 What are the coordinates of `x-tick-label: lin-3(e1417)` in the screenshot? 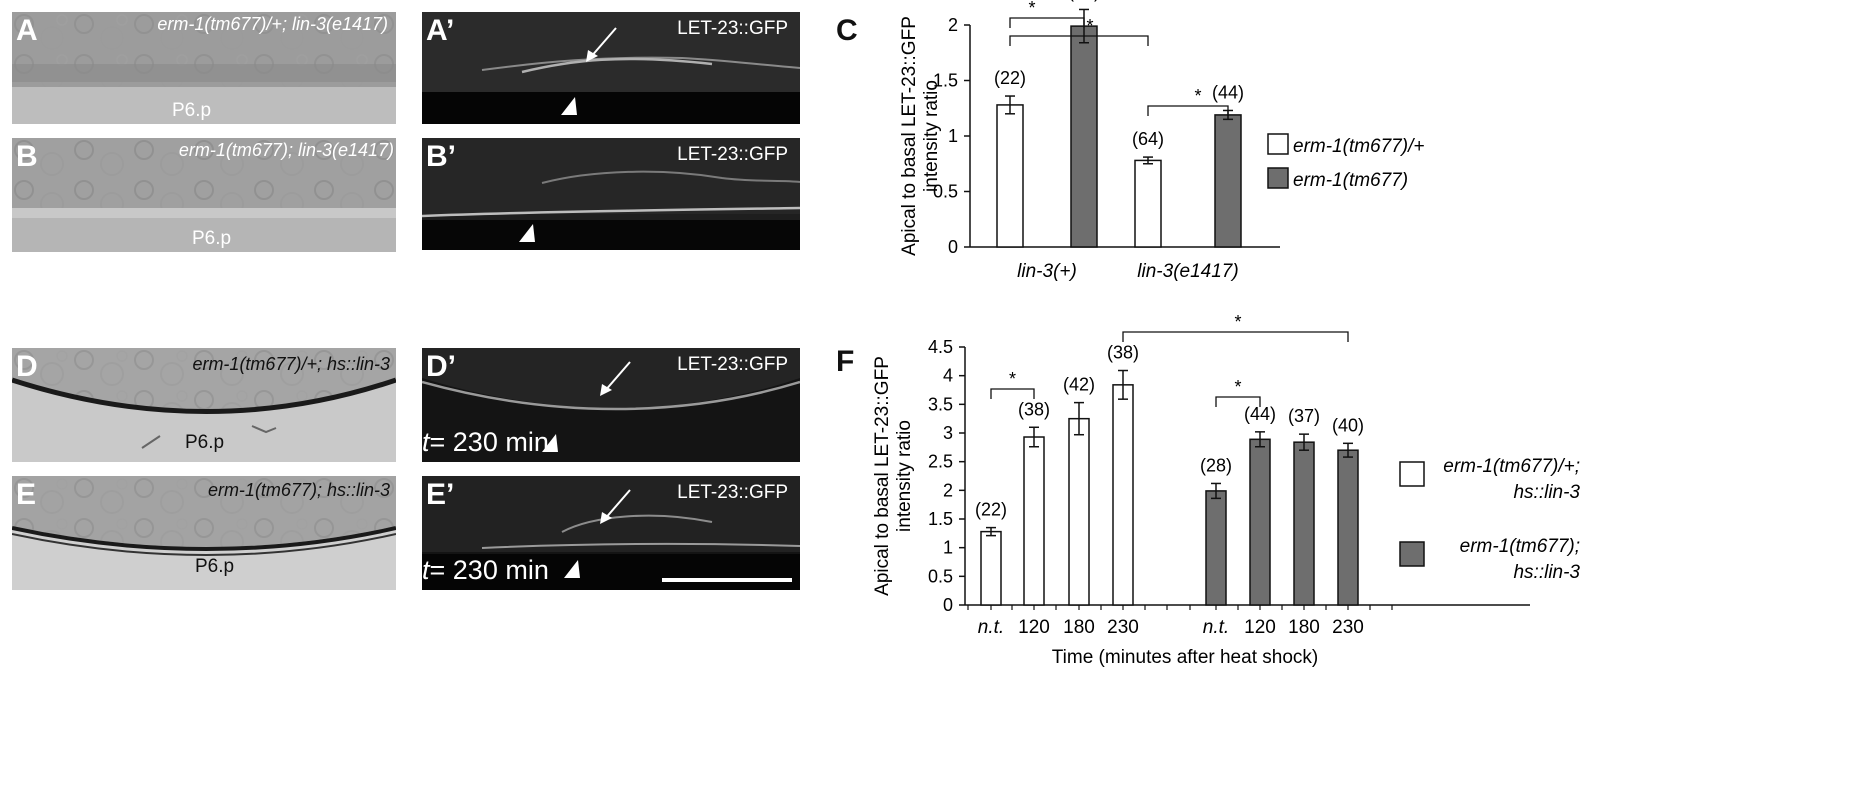 It's located at (1187, 271).